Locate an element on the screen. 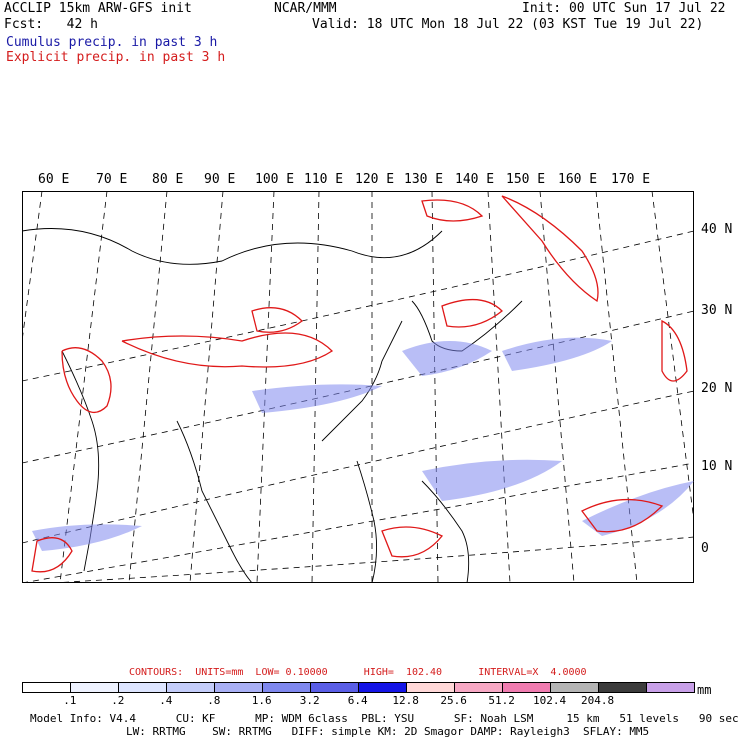  longitude-label: 170 E is located at coordinates (631, 179).